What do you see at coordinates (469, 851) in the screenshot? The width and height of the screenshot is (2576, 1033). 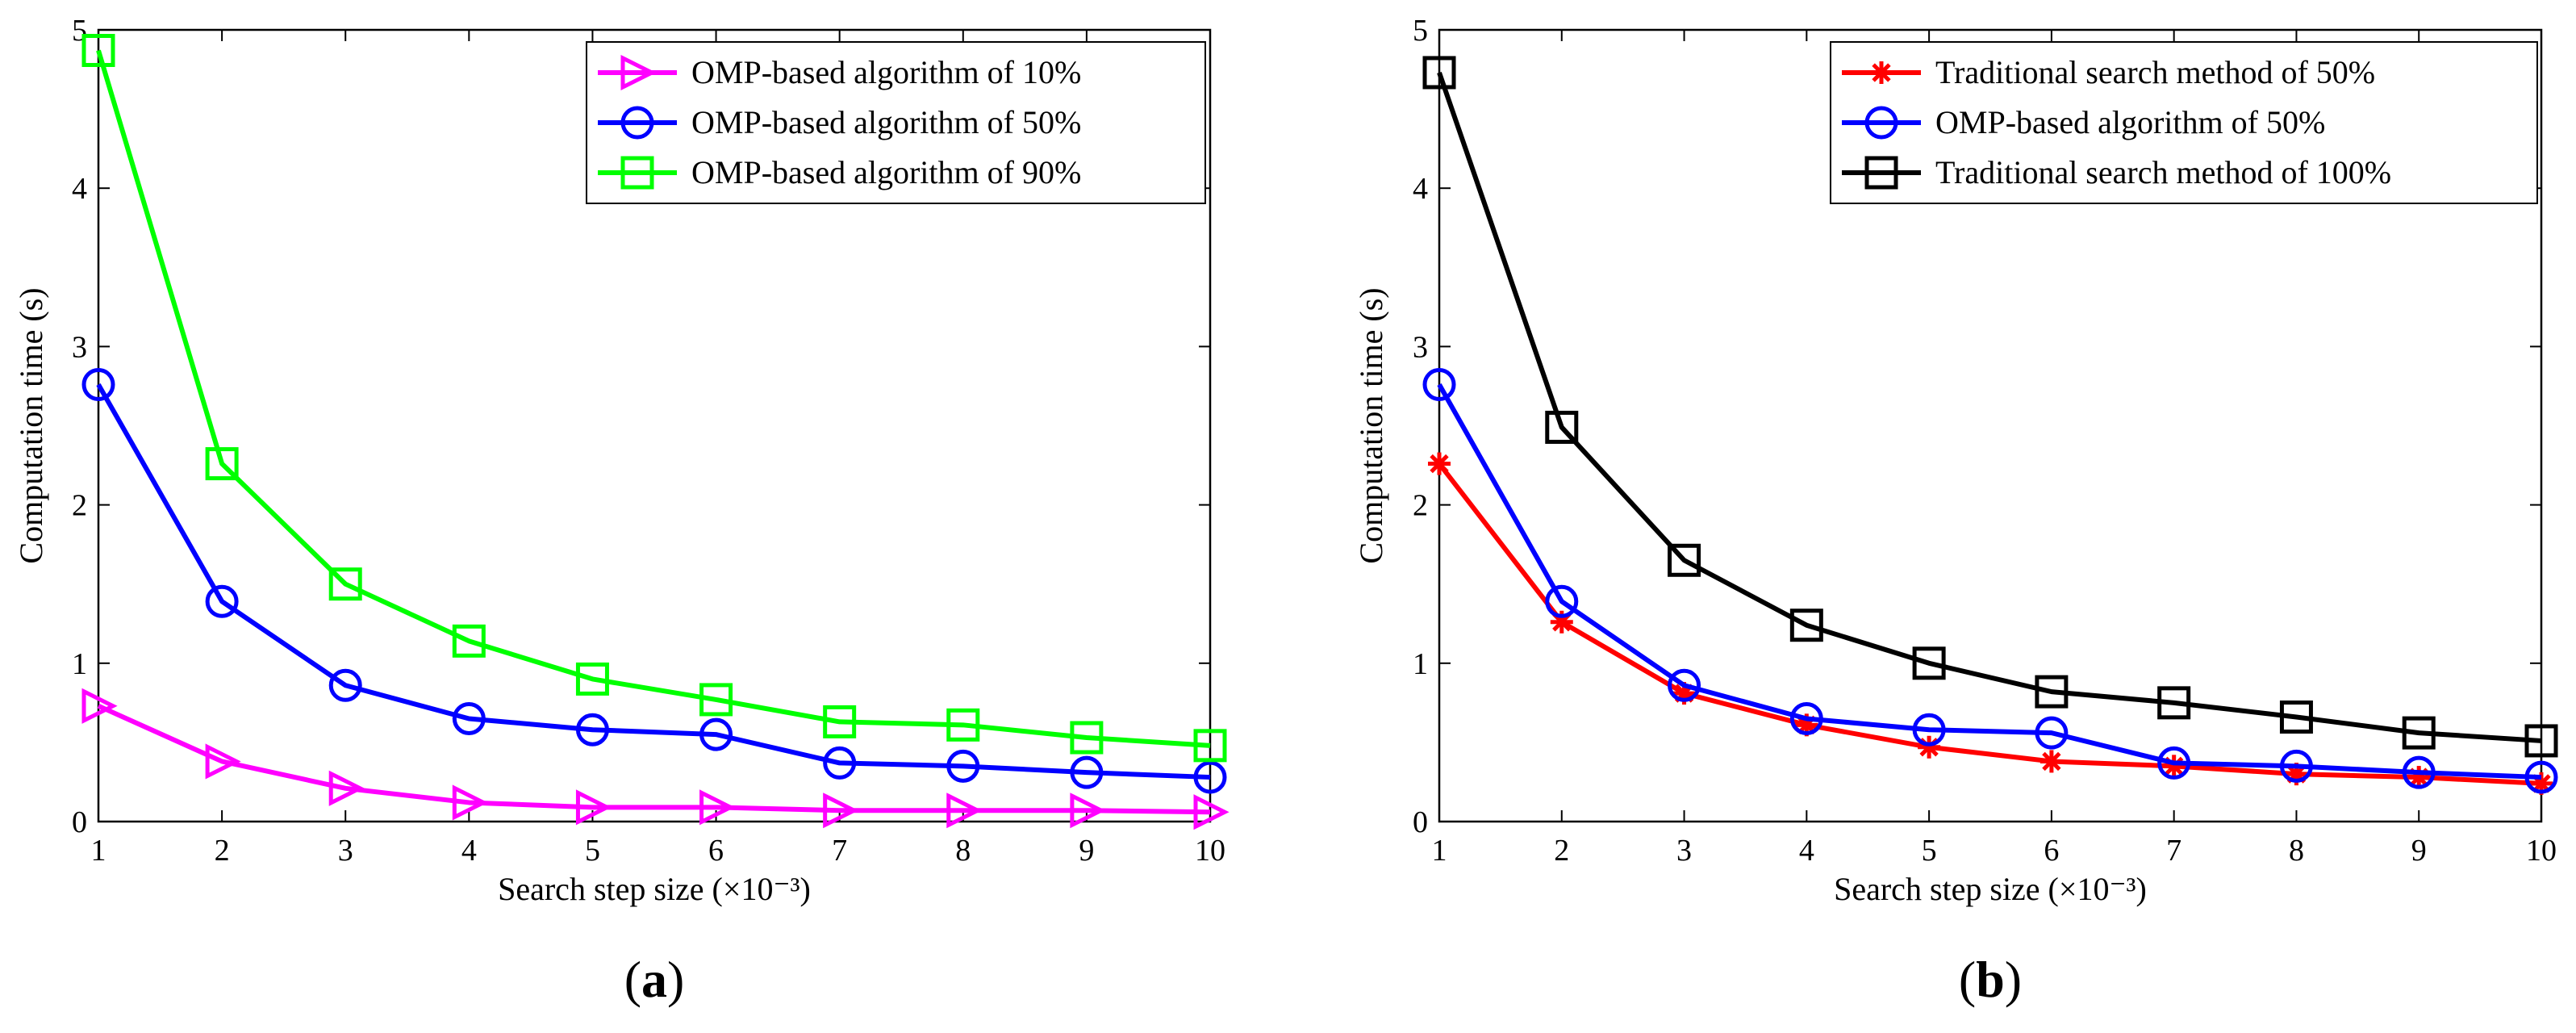 I see `x-tick-label: 4` at bounding box center [469, 851].